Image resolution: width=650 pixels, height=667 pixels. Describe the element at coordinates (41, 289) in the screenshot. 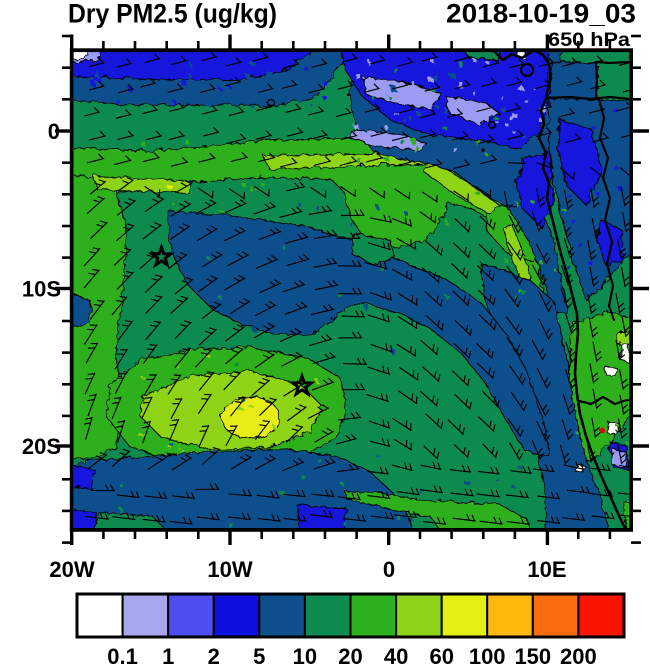

I see `svg-text: 10S` at that location.